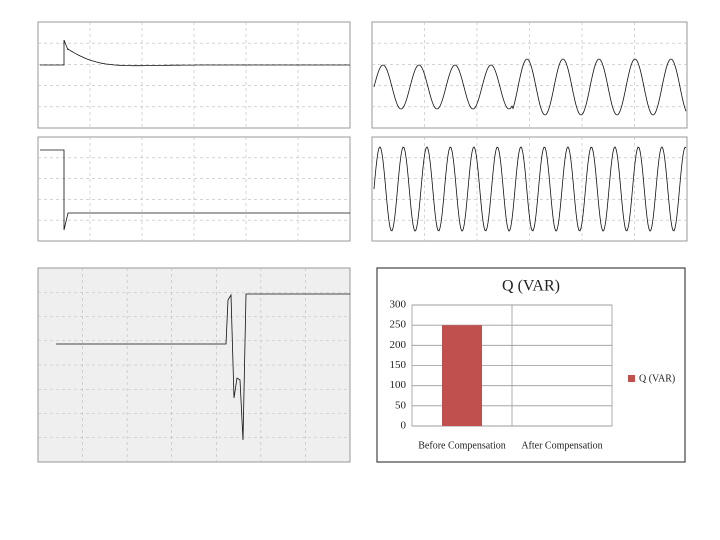  I want to click on x-tick-label: After Compensation, so click(561, 445).